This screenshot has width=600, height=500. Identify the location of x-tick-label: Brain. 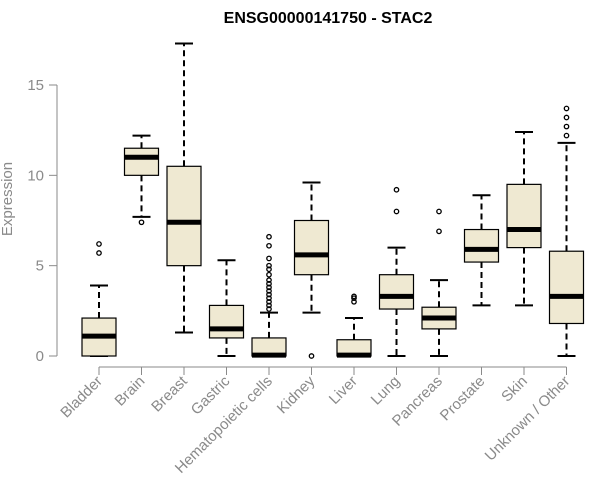
(130, 391).